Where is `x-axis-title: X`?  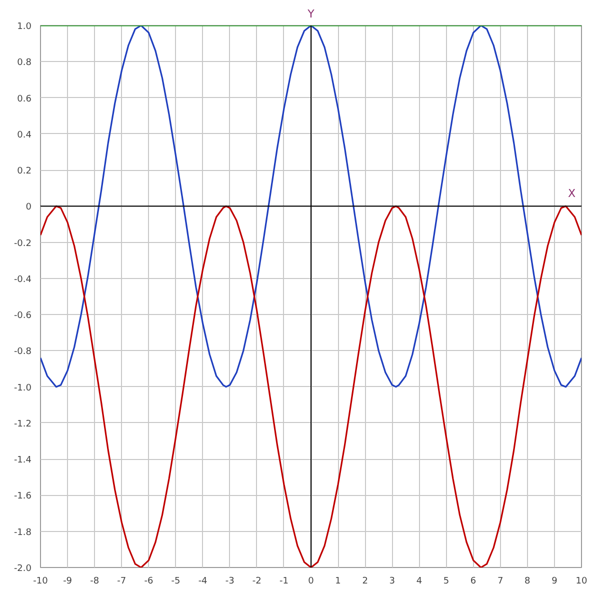
x-axis-title: X is located at coordinates (572, 193).